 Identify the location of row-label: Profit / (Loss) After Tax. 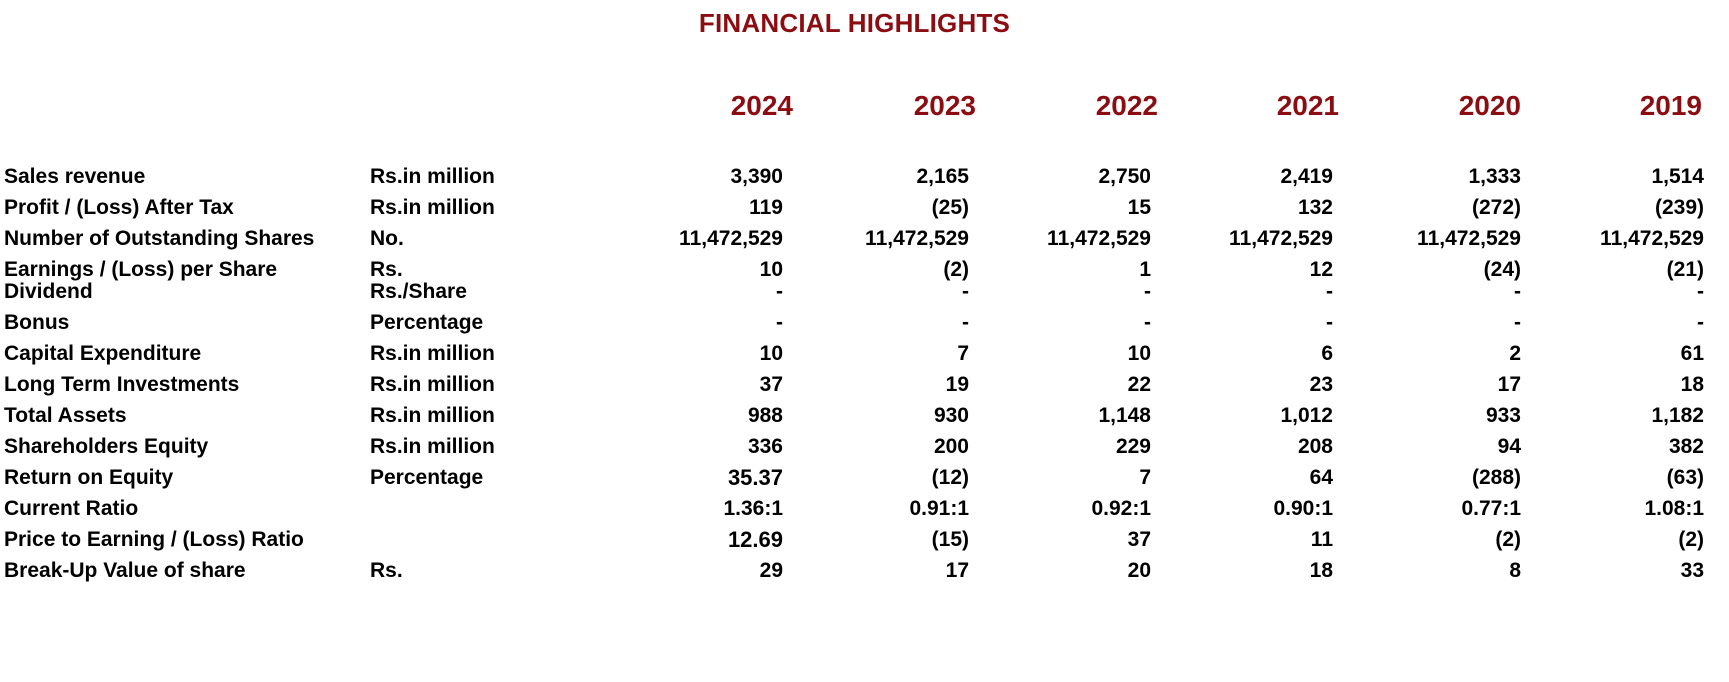
(119, 207).